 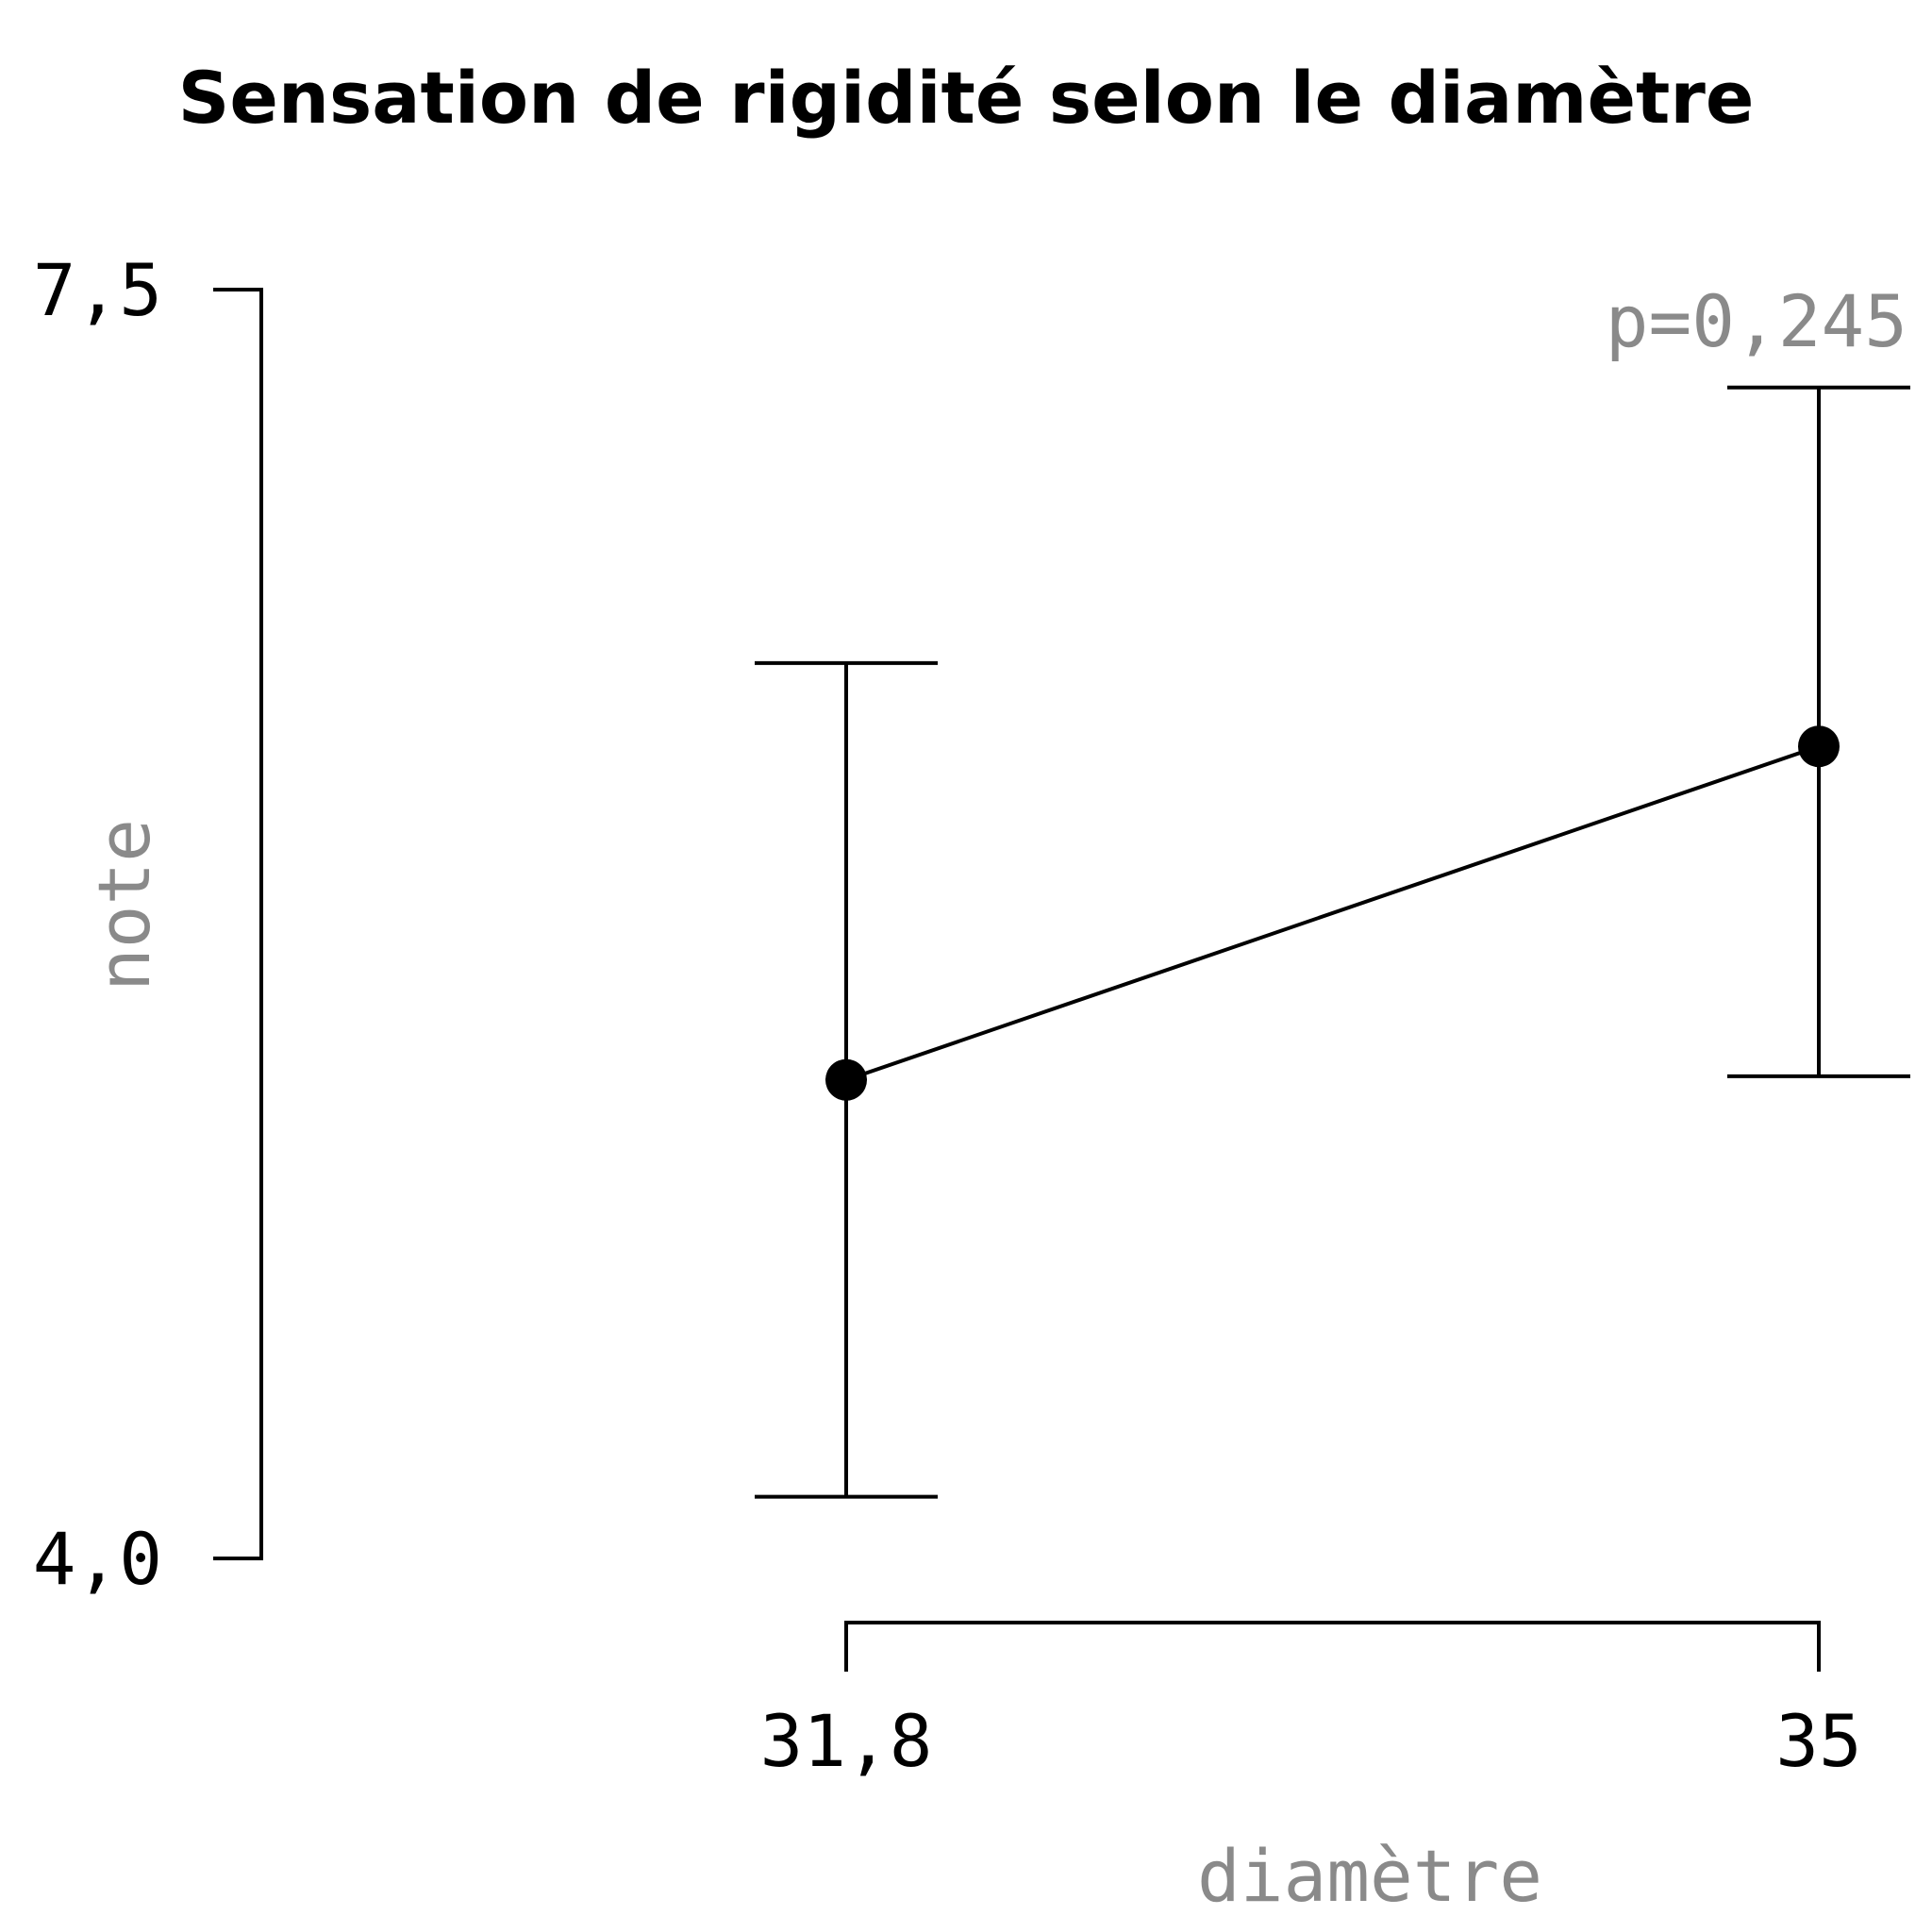 I want to click on series-line, so click(x=1332, y=913).